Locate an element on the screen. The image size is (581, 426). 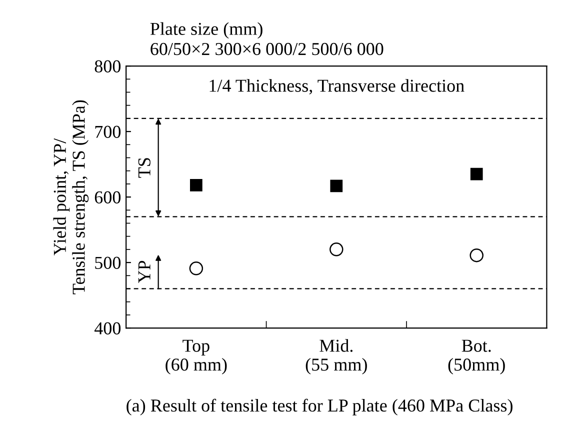
annotation: 1/4 Thickness, Transverse direction is located at coordinates (337, 86).